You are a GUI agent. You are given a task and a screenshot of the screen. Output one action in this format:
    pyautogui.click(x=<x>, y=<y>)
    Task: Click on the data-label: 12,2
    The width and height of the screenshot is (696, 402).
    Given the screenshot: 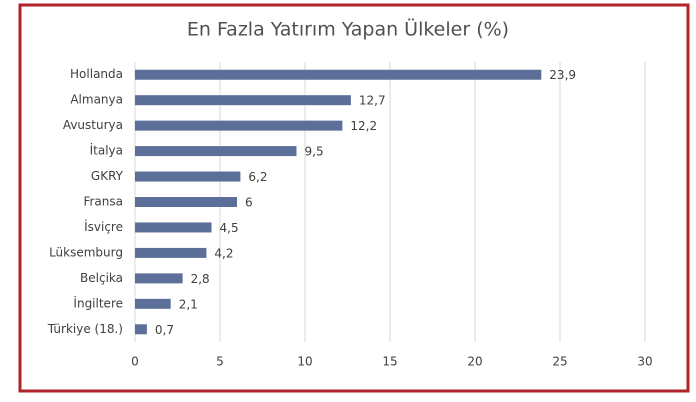 What is the action you would take?
    pyautogui.click(x=363, y=126)
    